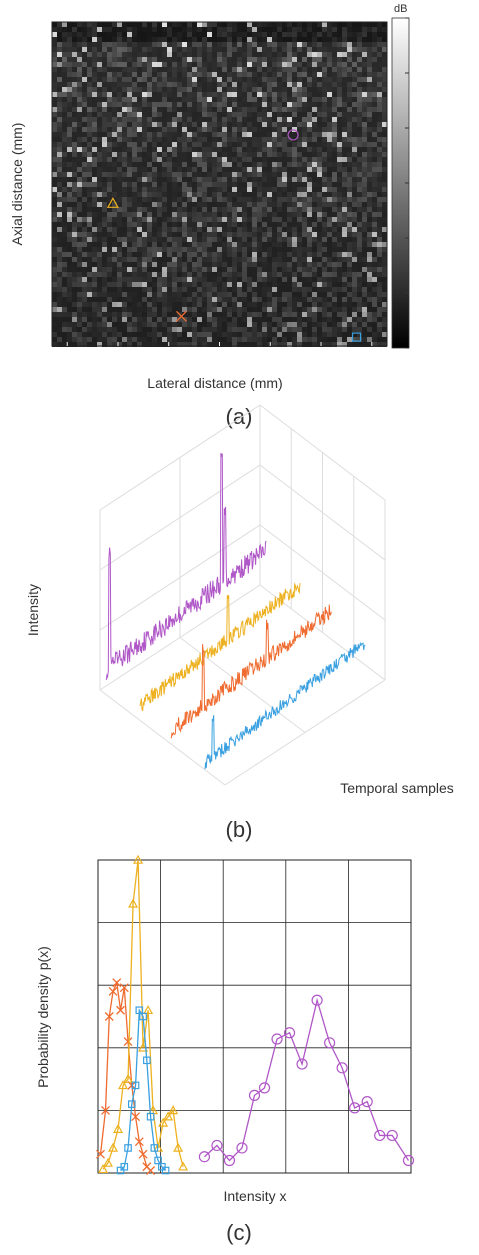 Image resolution: width=479 pixels, height=1255 pixels. I want to click on marker-triangle, so click(112, 202).